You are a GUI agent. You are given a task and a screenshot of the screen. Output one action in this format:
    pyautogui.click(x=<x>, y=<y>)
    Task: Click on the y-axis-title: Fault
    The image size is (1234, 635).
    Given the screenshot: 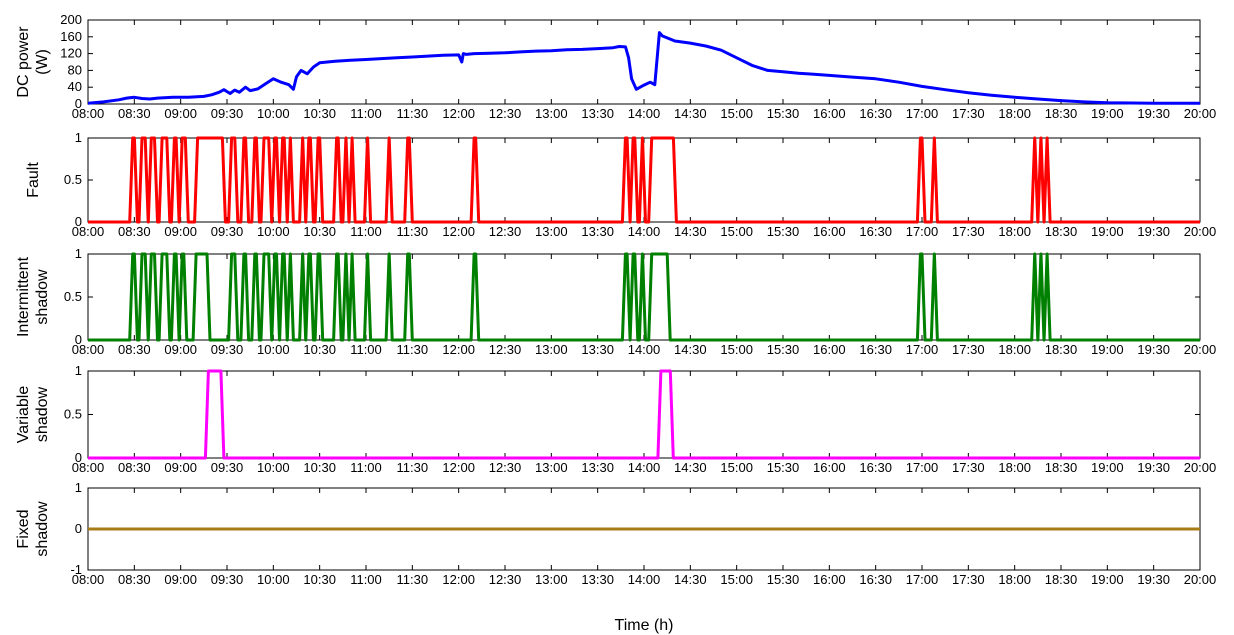 What is the action you would take?
    pyautogui.click(x=33, y=180)
    